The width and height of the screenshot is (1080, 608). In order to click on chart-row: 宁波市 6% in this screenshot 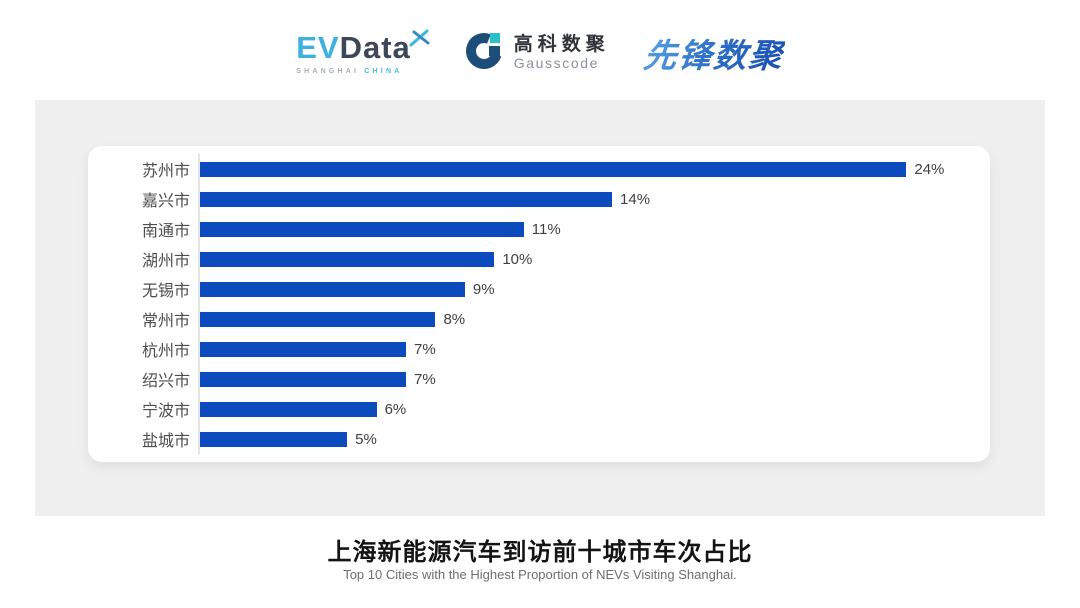, I will do `click(537, 409)`.